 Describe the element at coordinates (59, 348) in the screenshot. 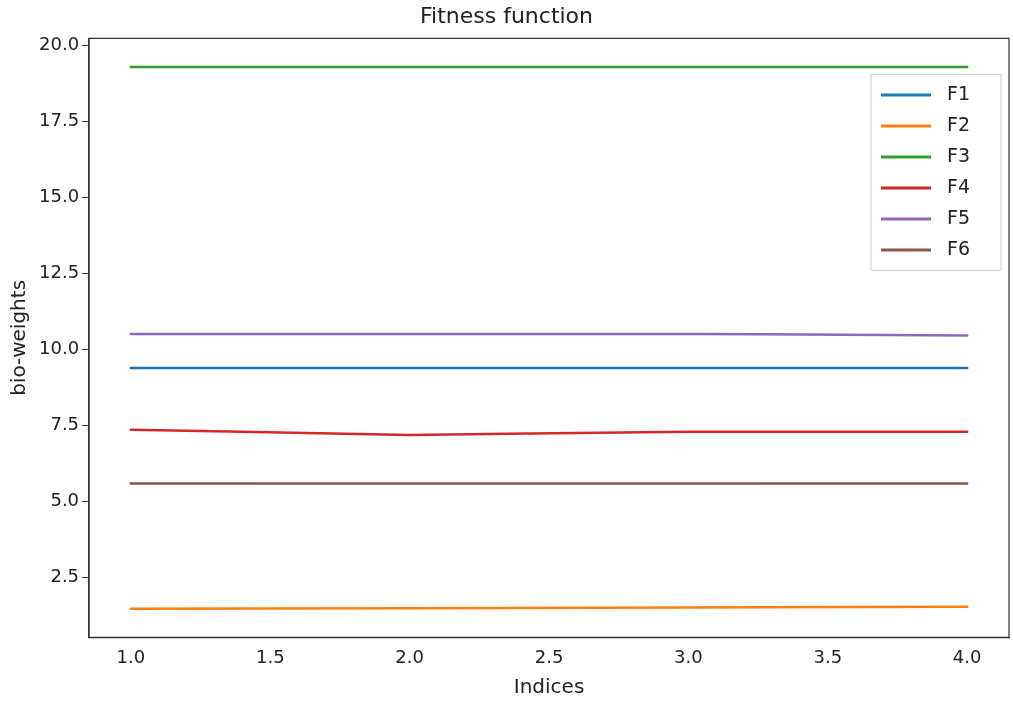

I see `y-tick-label: 10.0` at that location.